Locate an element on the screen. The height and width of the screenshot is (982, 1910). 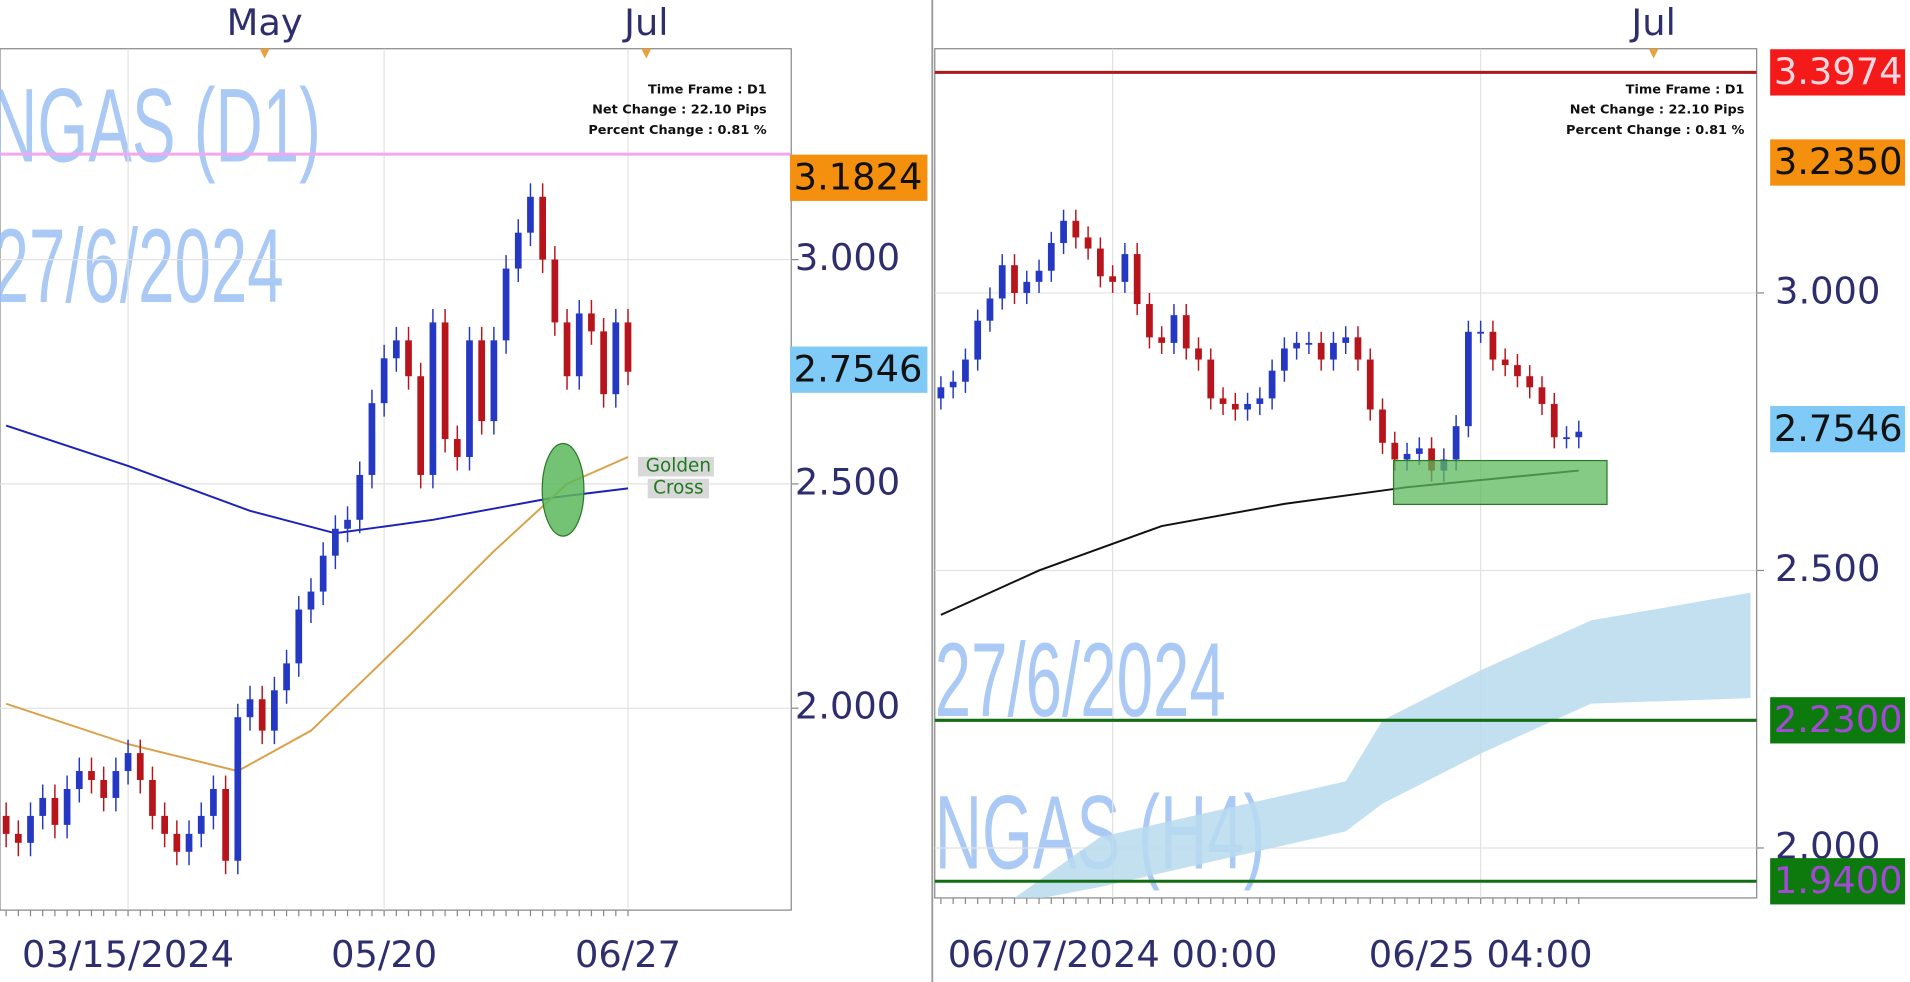
price-badge-label: 2.7546 is located at coordinates (1838, 428).